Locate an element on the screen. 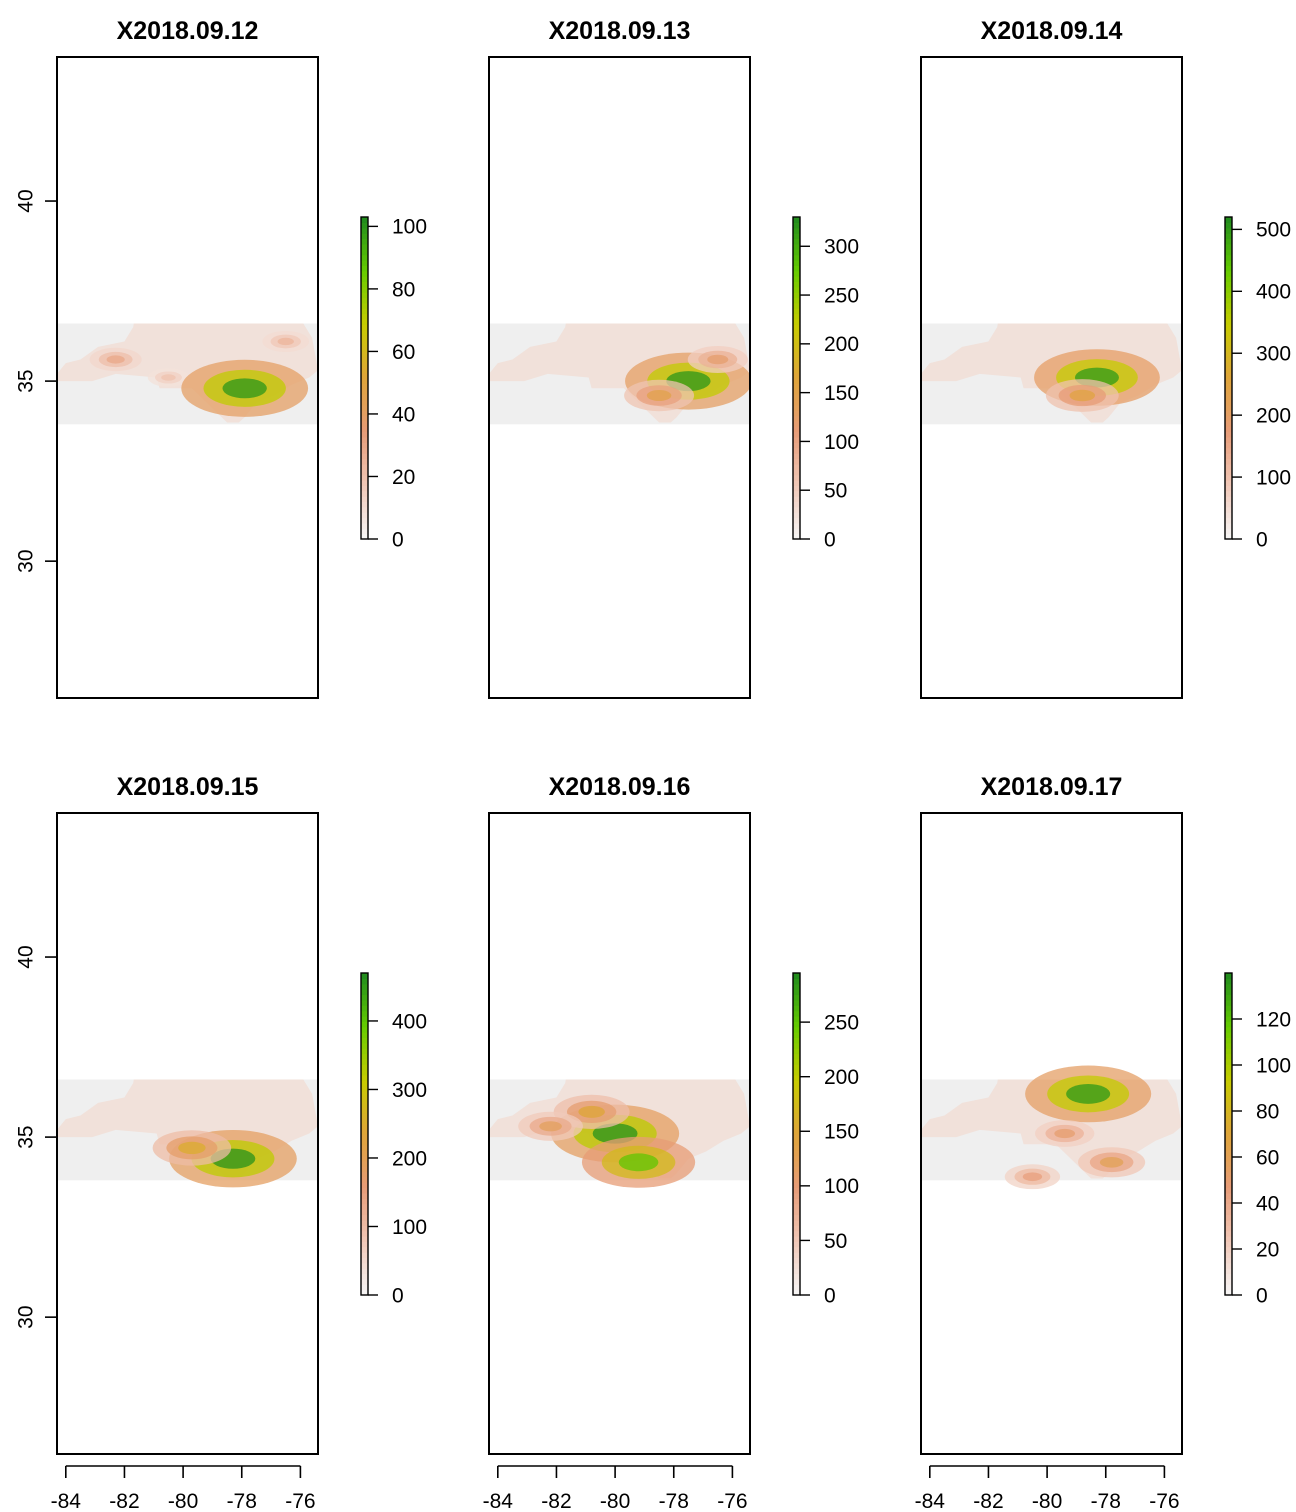 The height and width of the screenshot is (1512, 1296). colorbar-tick-label: 80 is located at coordinates (403, 289).